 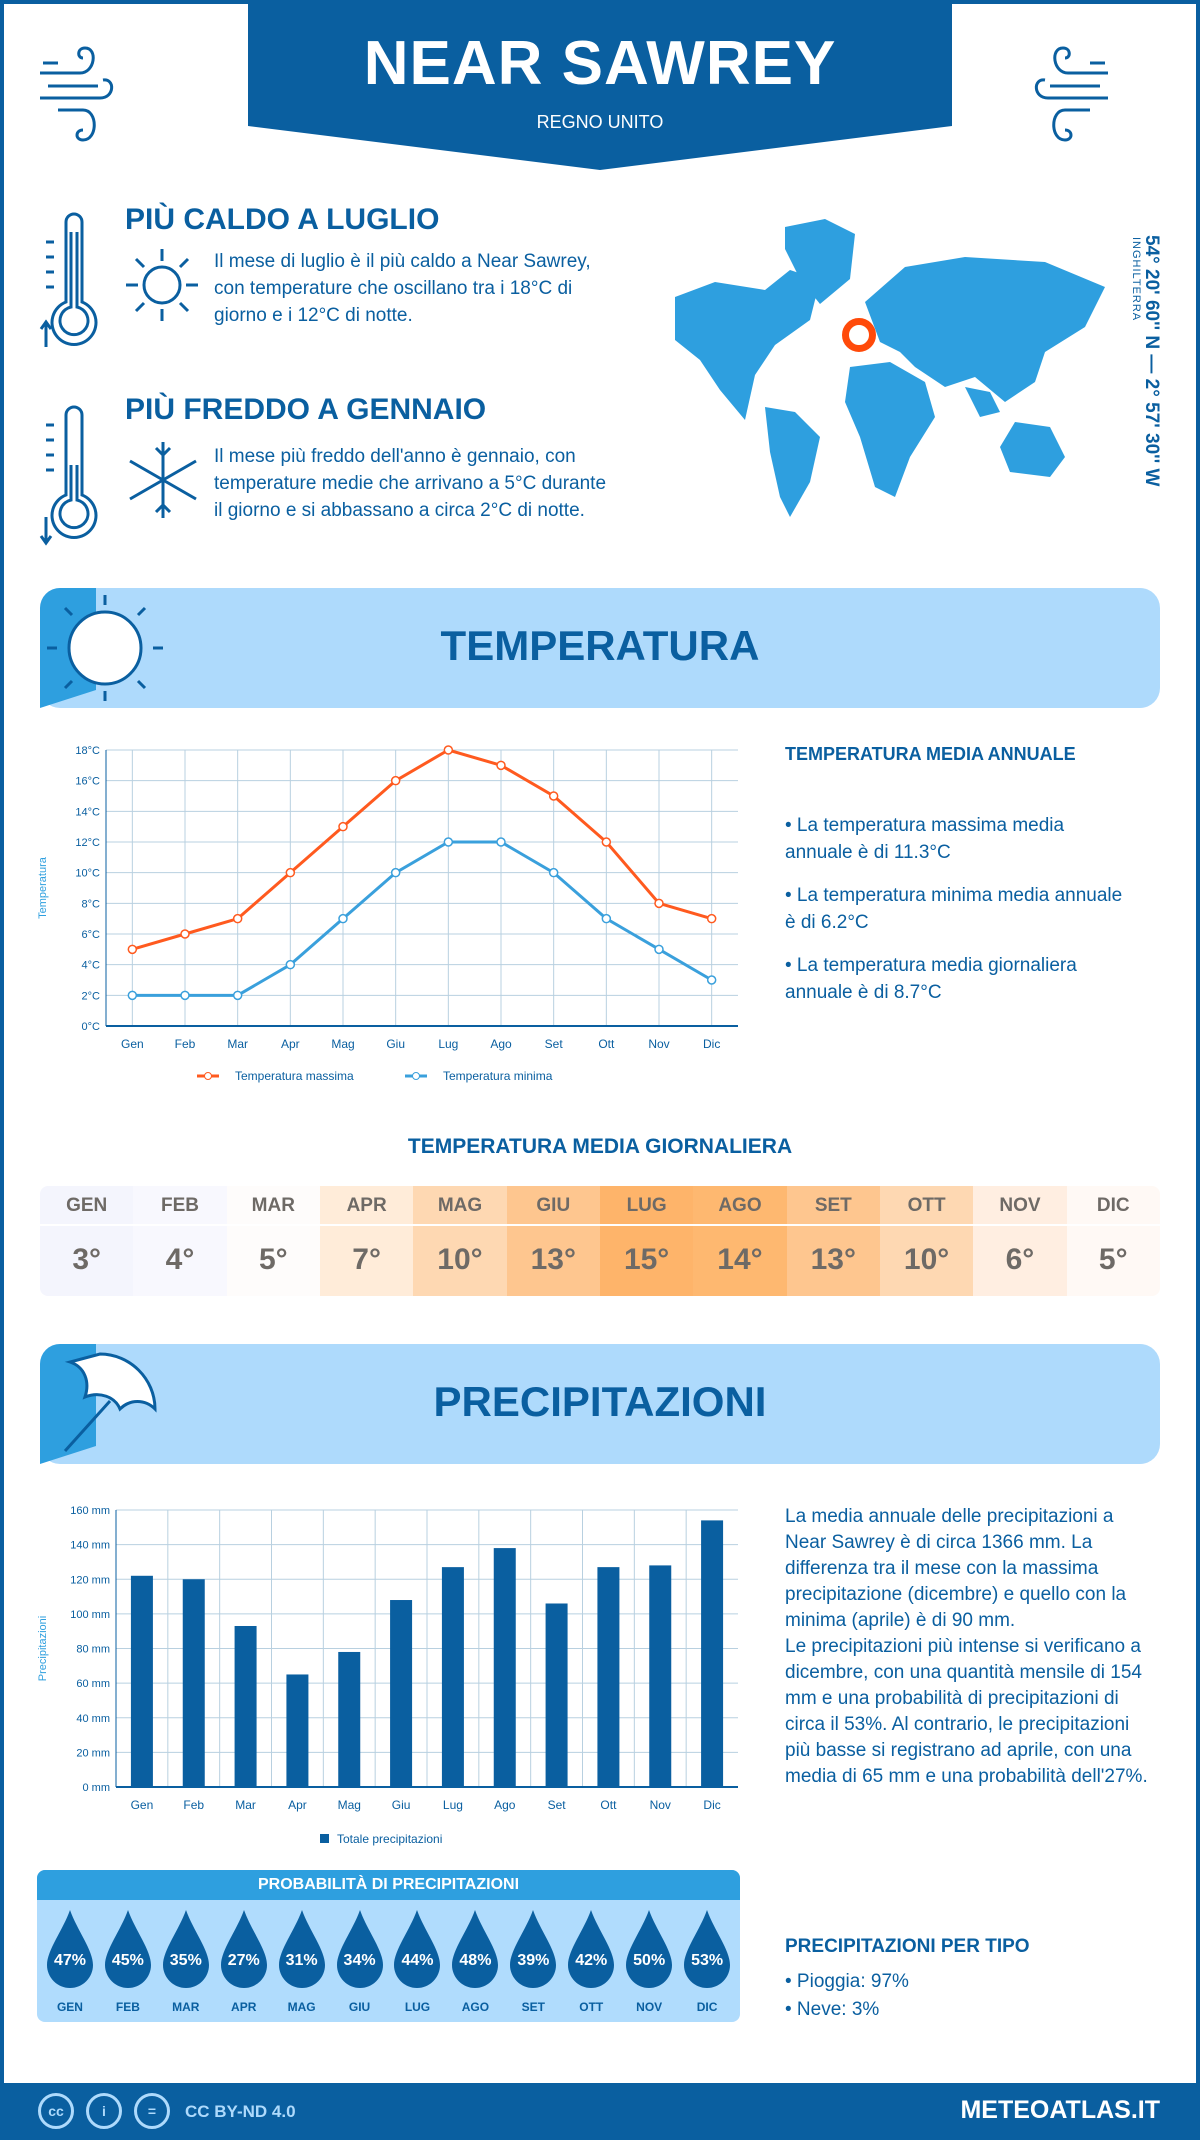 What do you see at coordinates (1060, 2110) in the screenshot?
I see `site-link: METEOATLAS.IT` at bounding box center [1060, 2110].